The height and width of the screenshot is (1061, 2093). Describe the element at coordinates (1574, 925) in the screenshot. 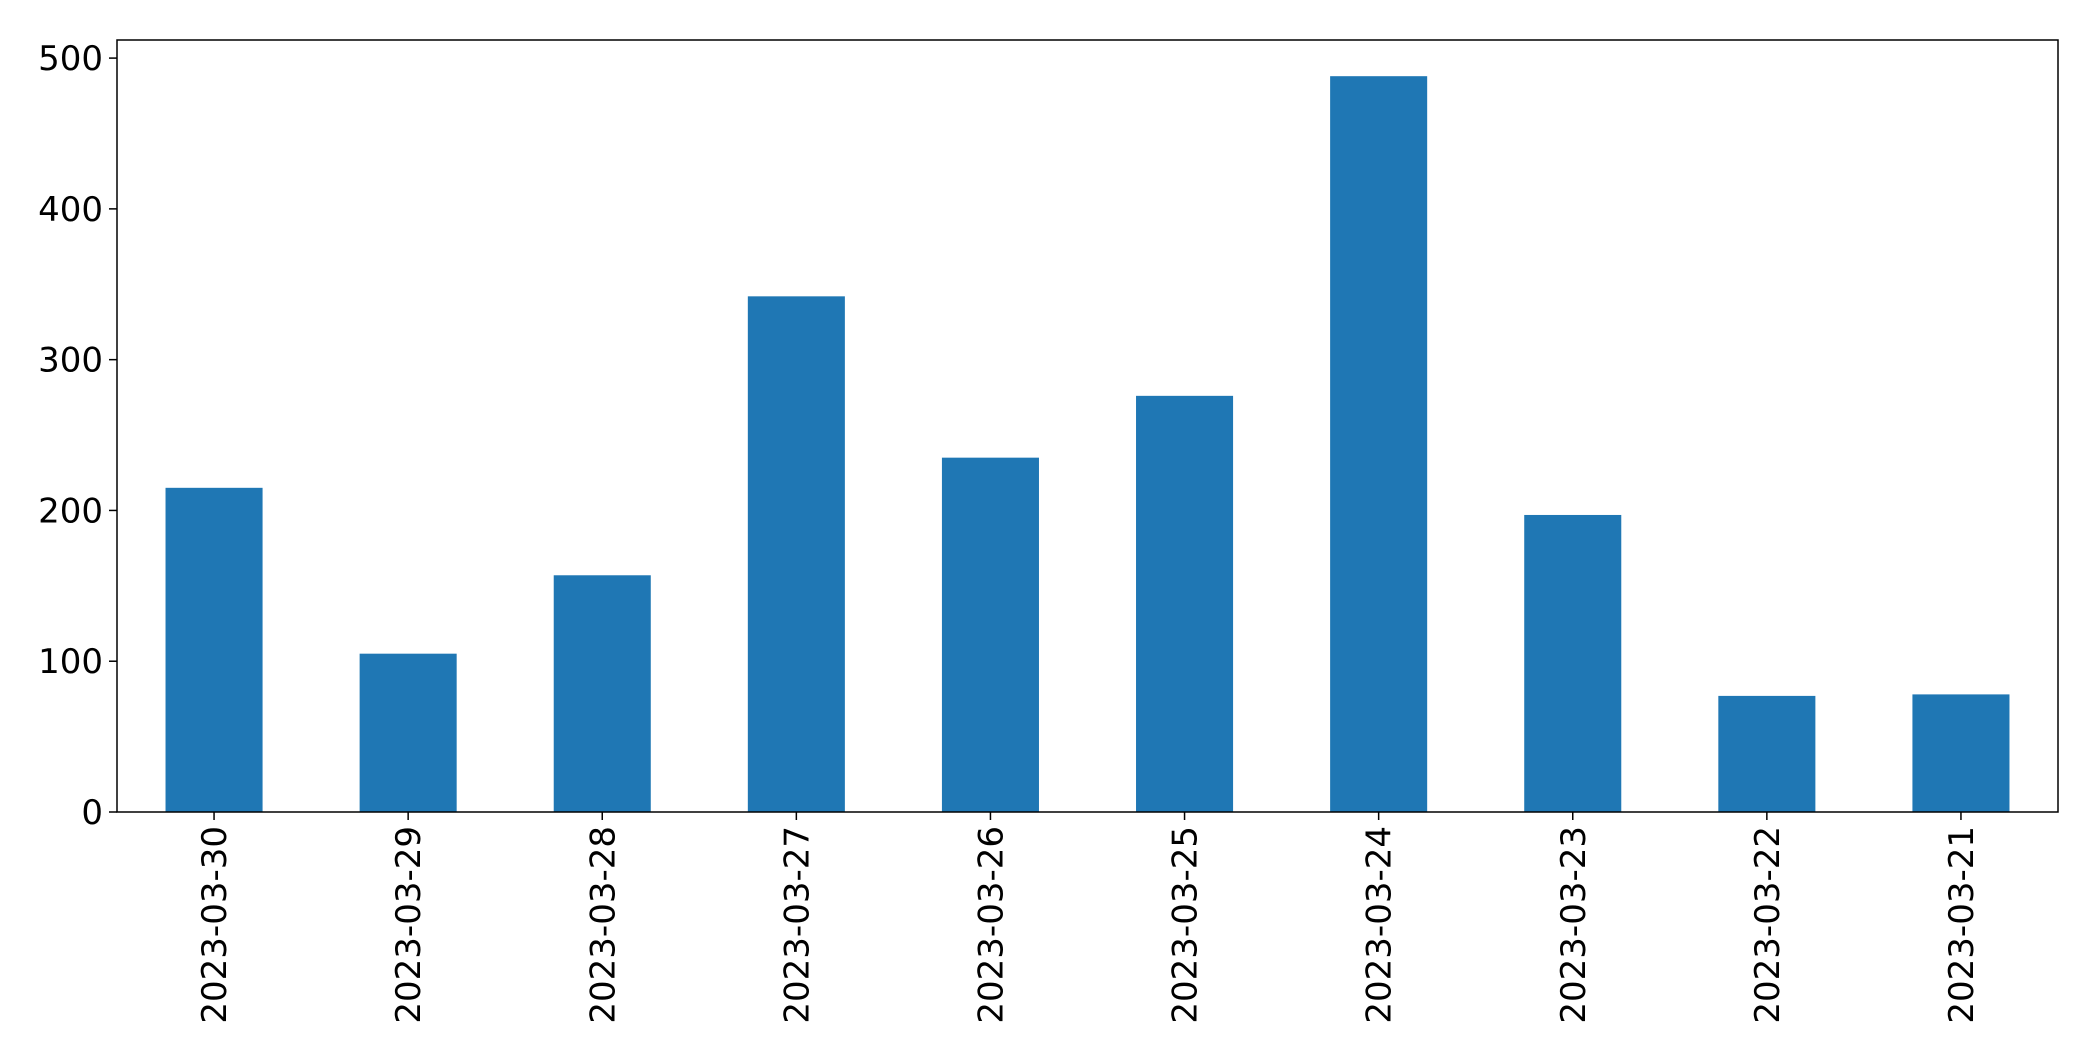

I see `x-tick-label: 2023-03-23` at that location.